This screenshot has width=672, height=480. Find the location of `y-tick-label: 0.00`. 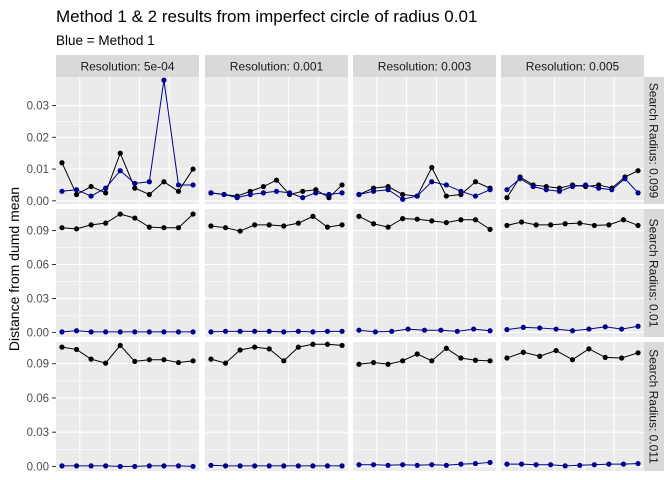

y-tick-label: 0.00 is located at coordinates (38, 333).